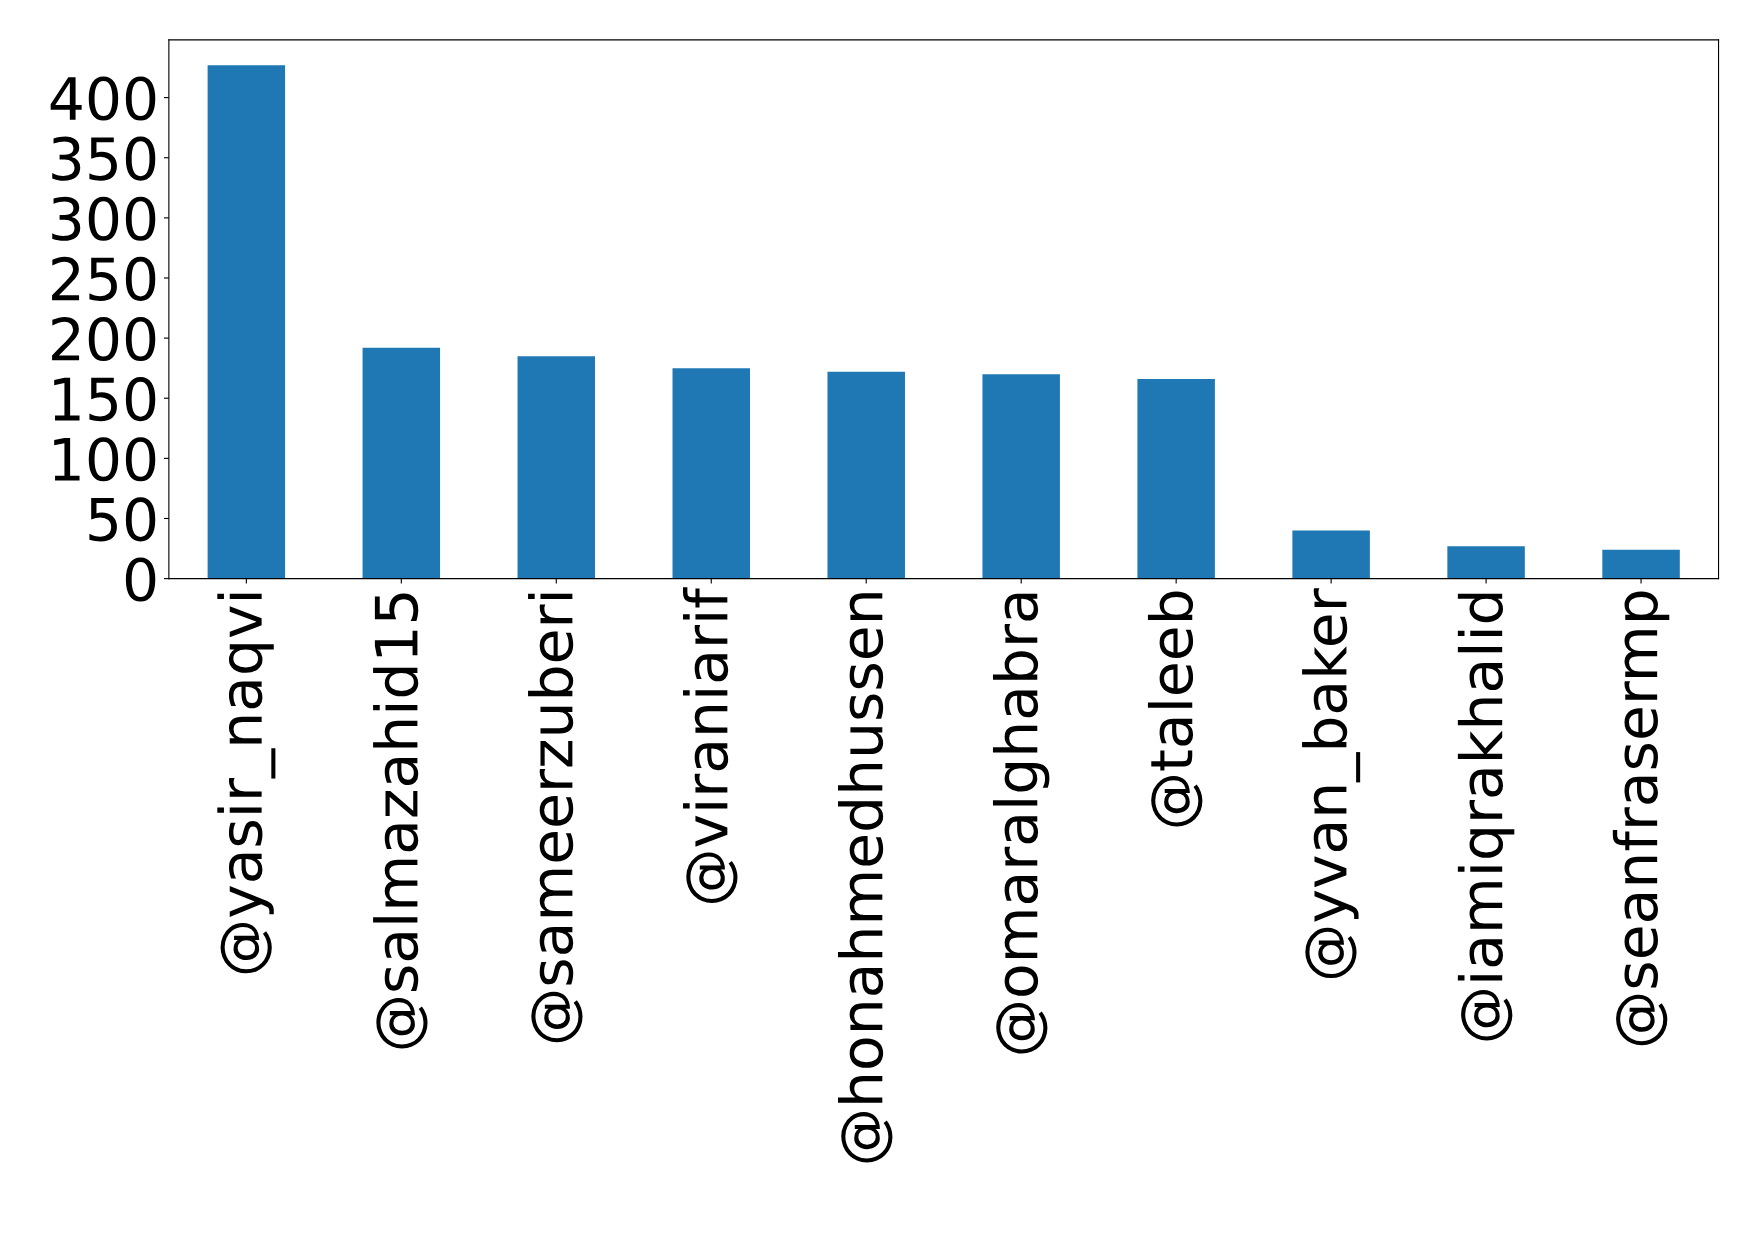 The width and height of the screenshot is (1759, 1247). I want to click on y-tick-label: 400, so click(103, 98).